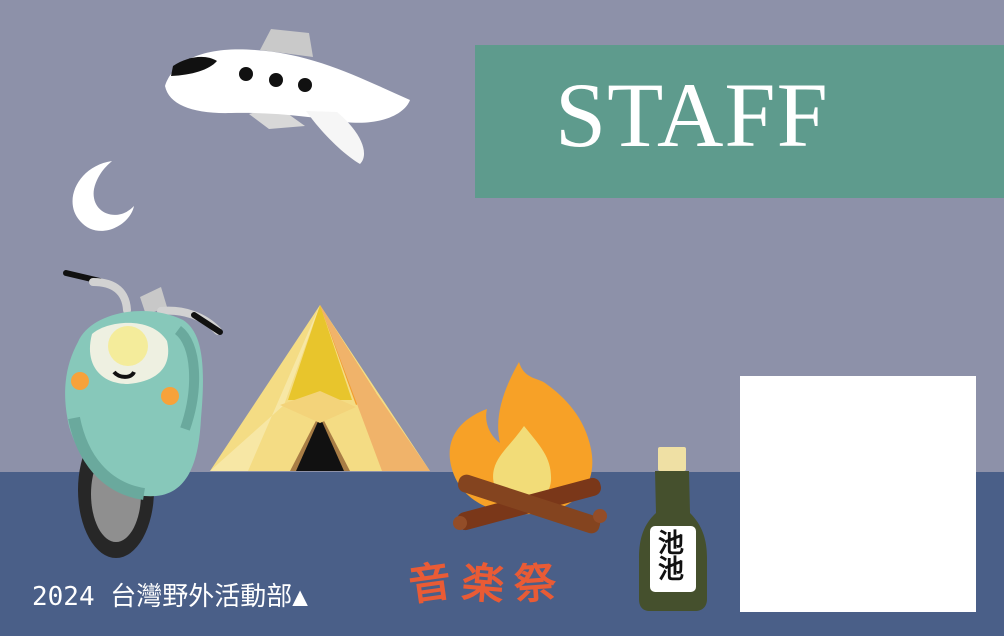  Describe the element at coordinates (320, 388) in the screenshot. I see `tent-icon` at that location.